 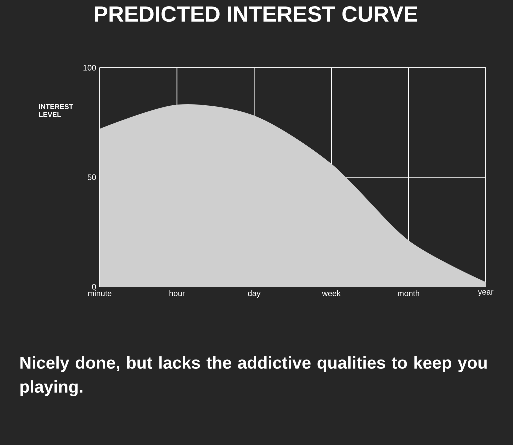 I want to click on text: Nicely done, but lacks the addictive qualities to keep you playing., so click(x=253, y=376).